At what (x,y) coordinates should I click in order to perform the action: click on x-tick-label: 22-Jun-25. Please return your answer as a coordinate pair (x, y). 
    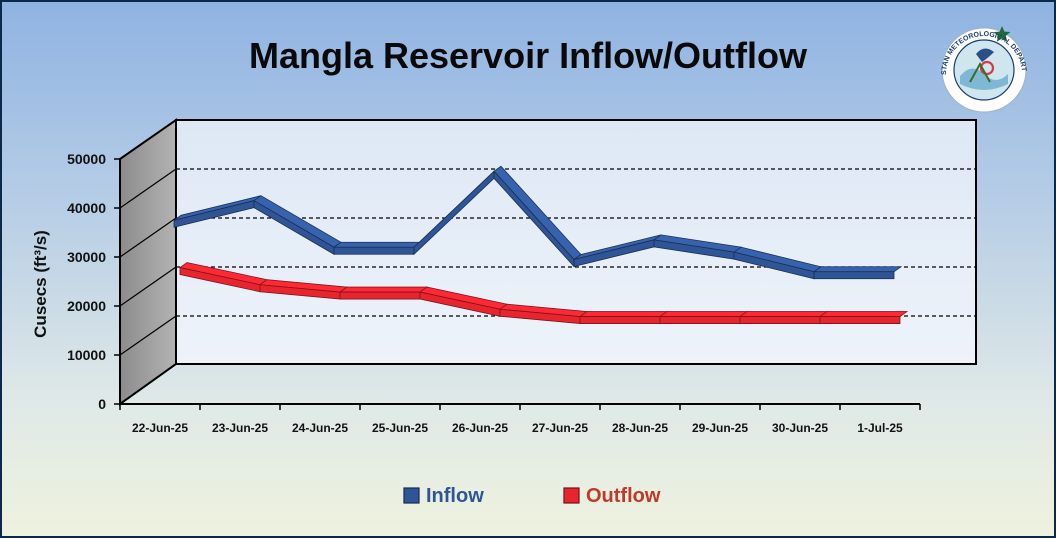
    Looking at the image, I should click on (160, 428).